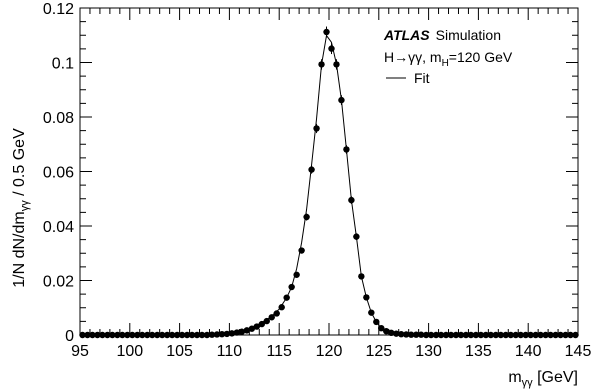 This screenshot has height=392, width=596. I want to click on y-tick-label: 0.06, so click(58, 173).